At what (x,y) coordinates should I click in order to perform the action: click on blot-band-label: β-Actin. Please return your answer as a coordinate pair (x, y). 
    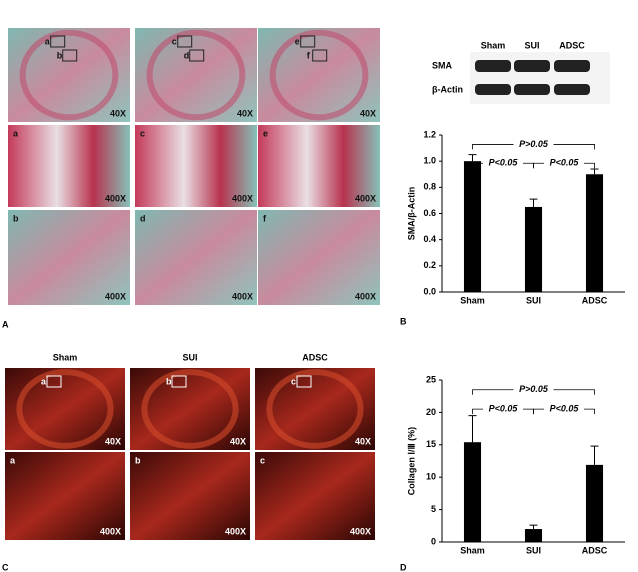
    Looking at the image, I should click on (447, 89).